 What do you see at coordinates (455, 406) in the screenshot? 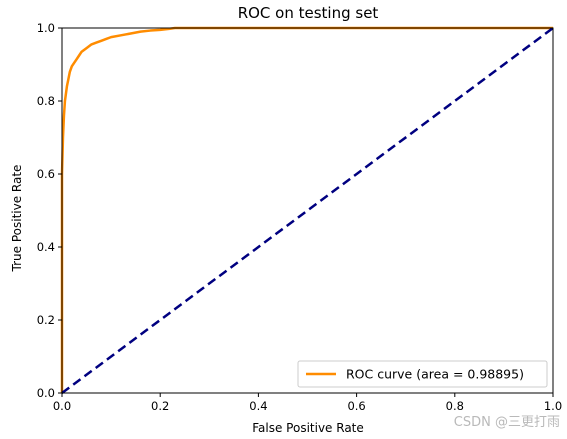
I see `x-tick-label: 0.8` at bounding box center [455, 406].